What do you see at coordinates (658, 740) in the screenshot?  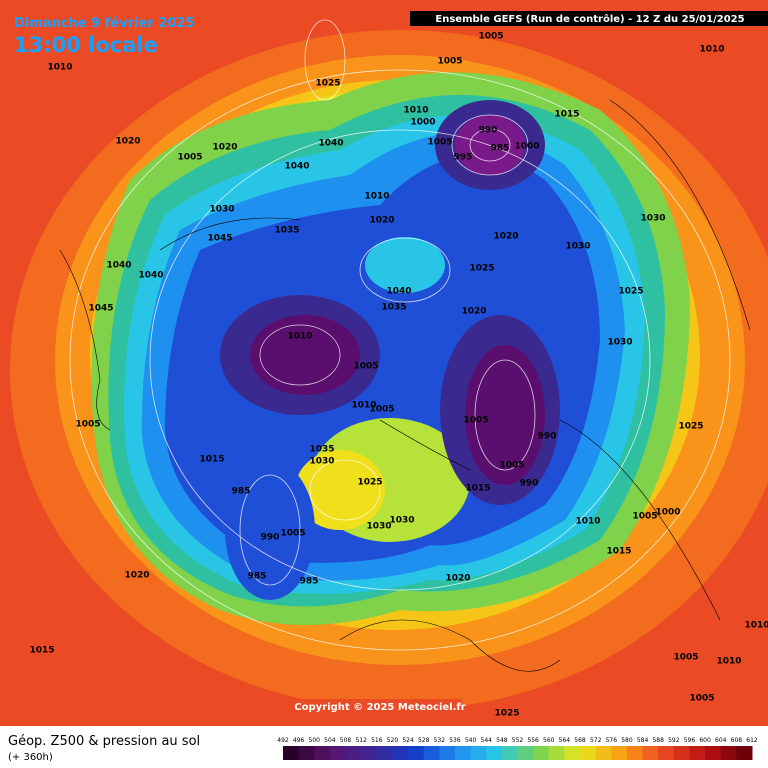 I see `colorbar-label: 588` at bounding box center [658, 740].